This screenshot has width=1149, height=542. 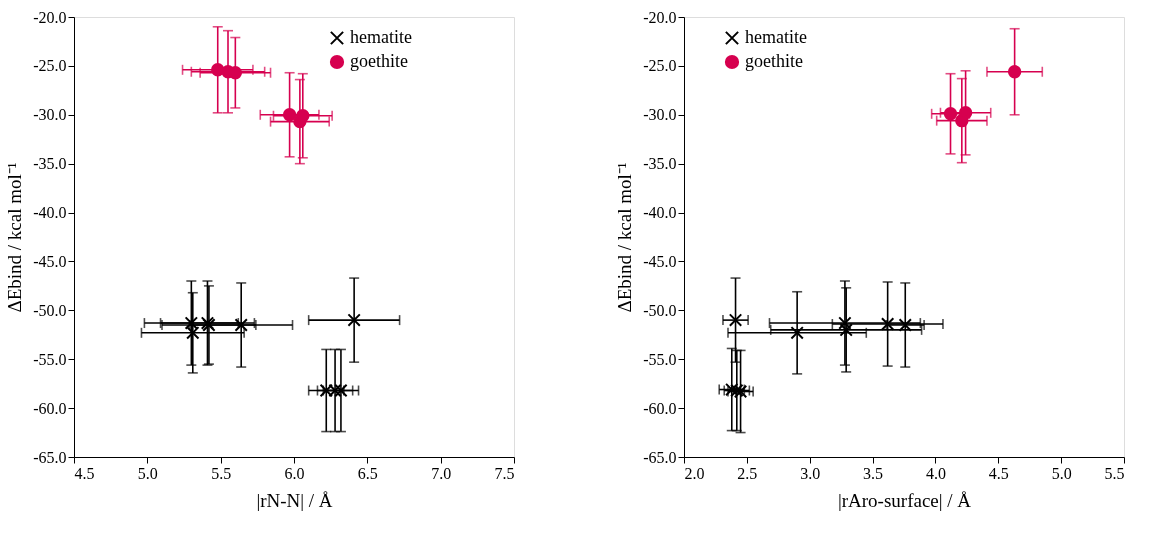 What do you see at coordinates (694, 473) in the screenshot?
I see `x-tick-label: 2.0` at bounding box center [694, 473].